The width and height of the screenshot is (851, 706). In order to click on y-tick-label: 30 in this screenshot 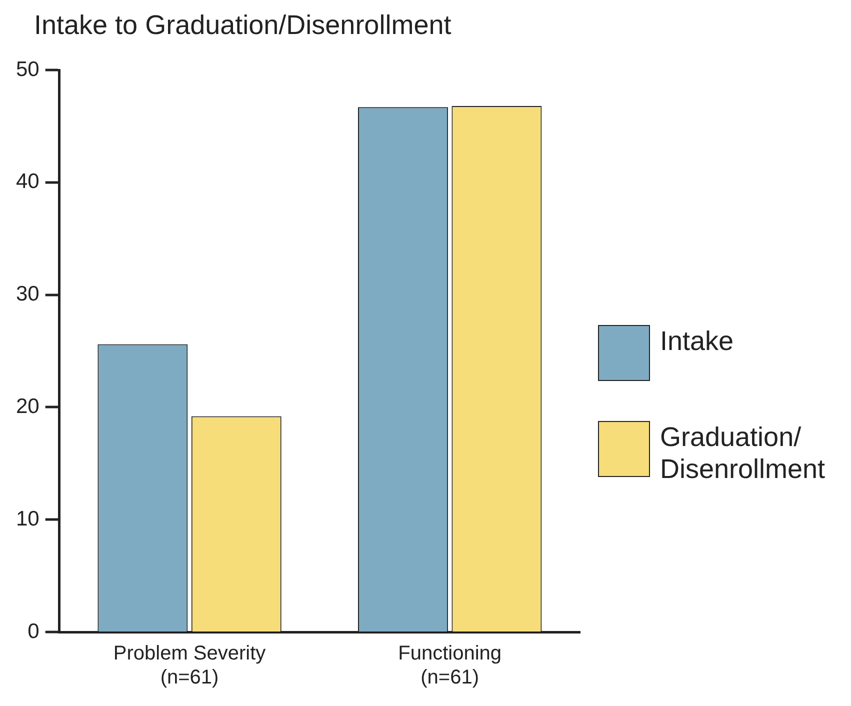, I will do `click(28, 294)`.